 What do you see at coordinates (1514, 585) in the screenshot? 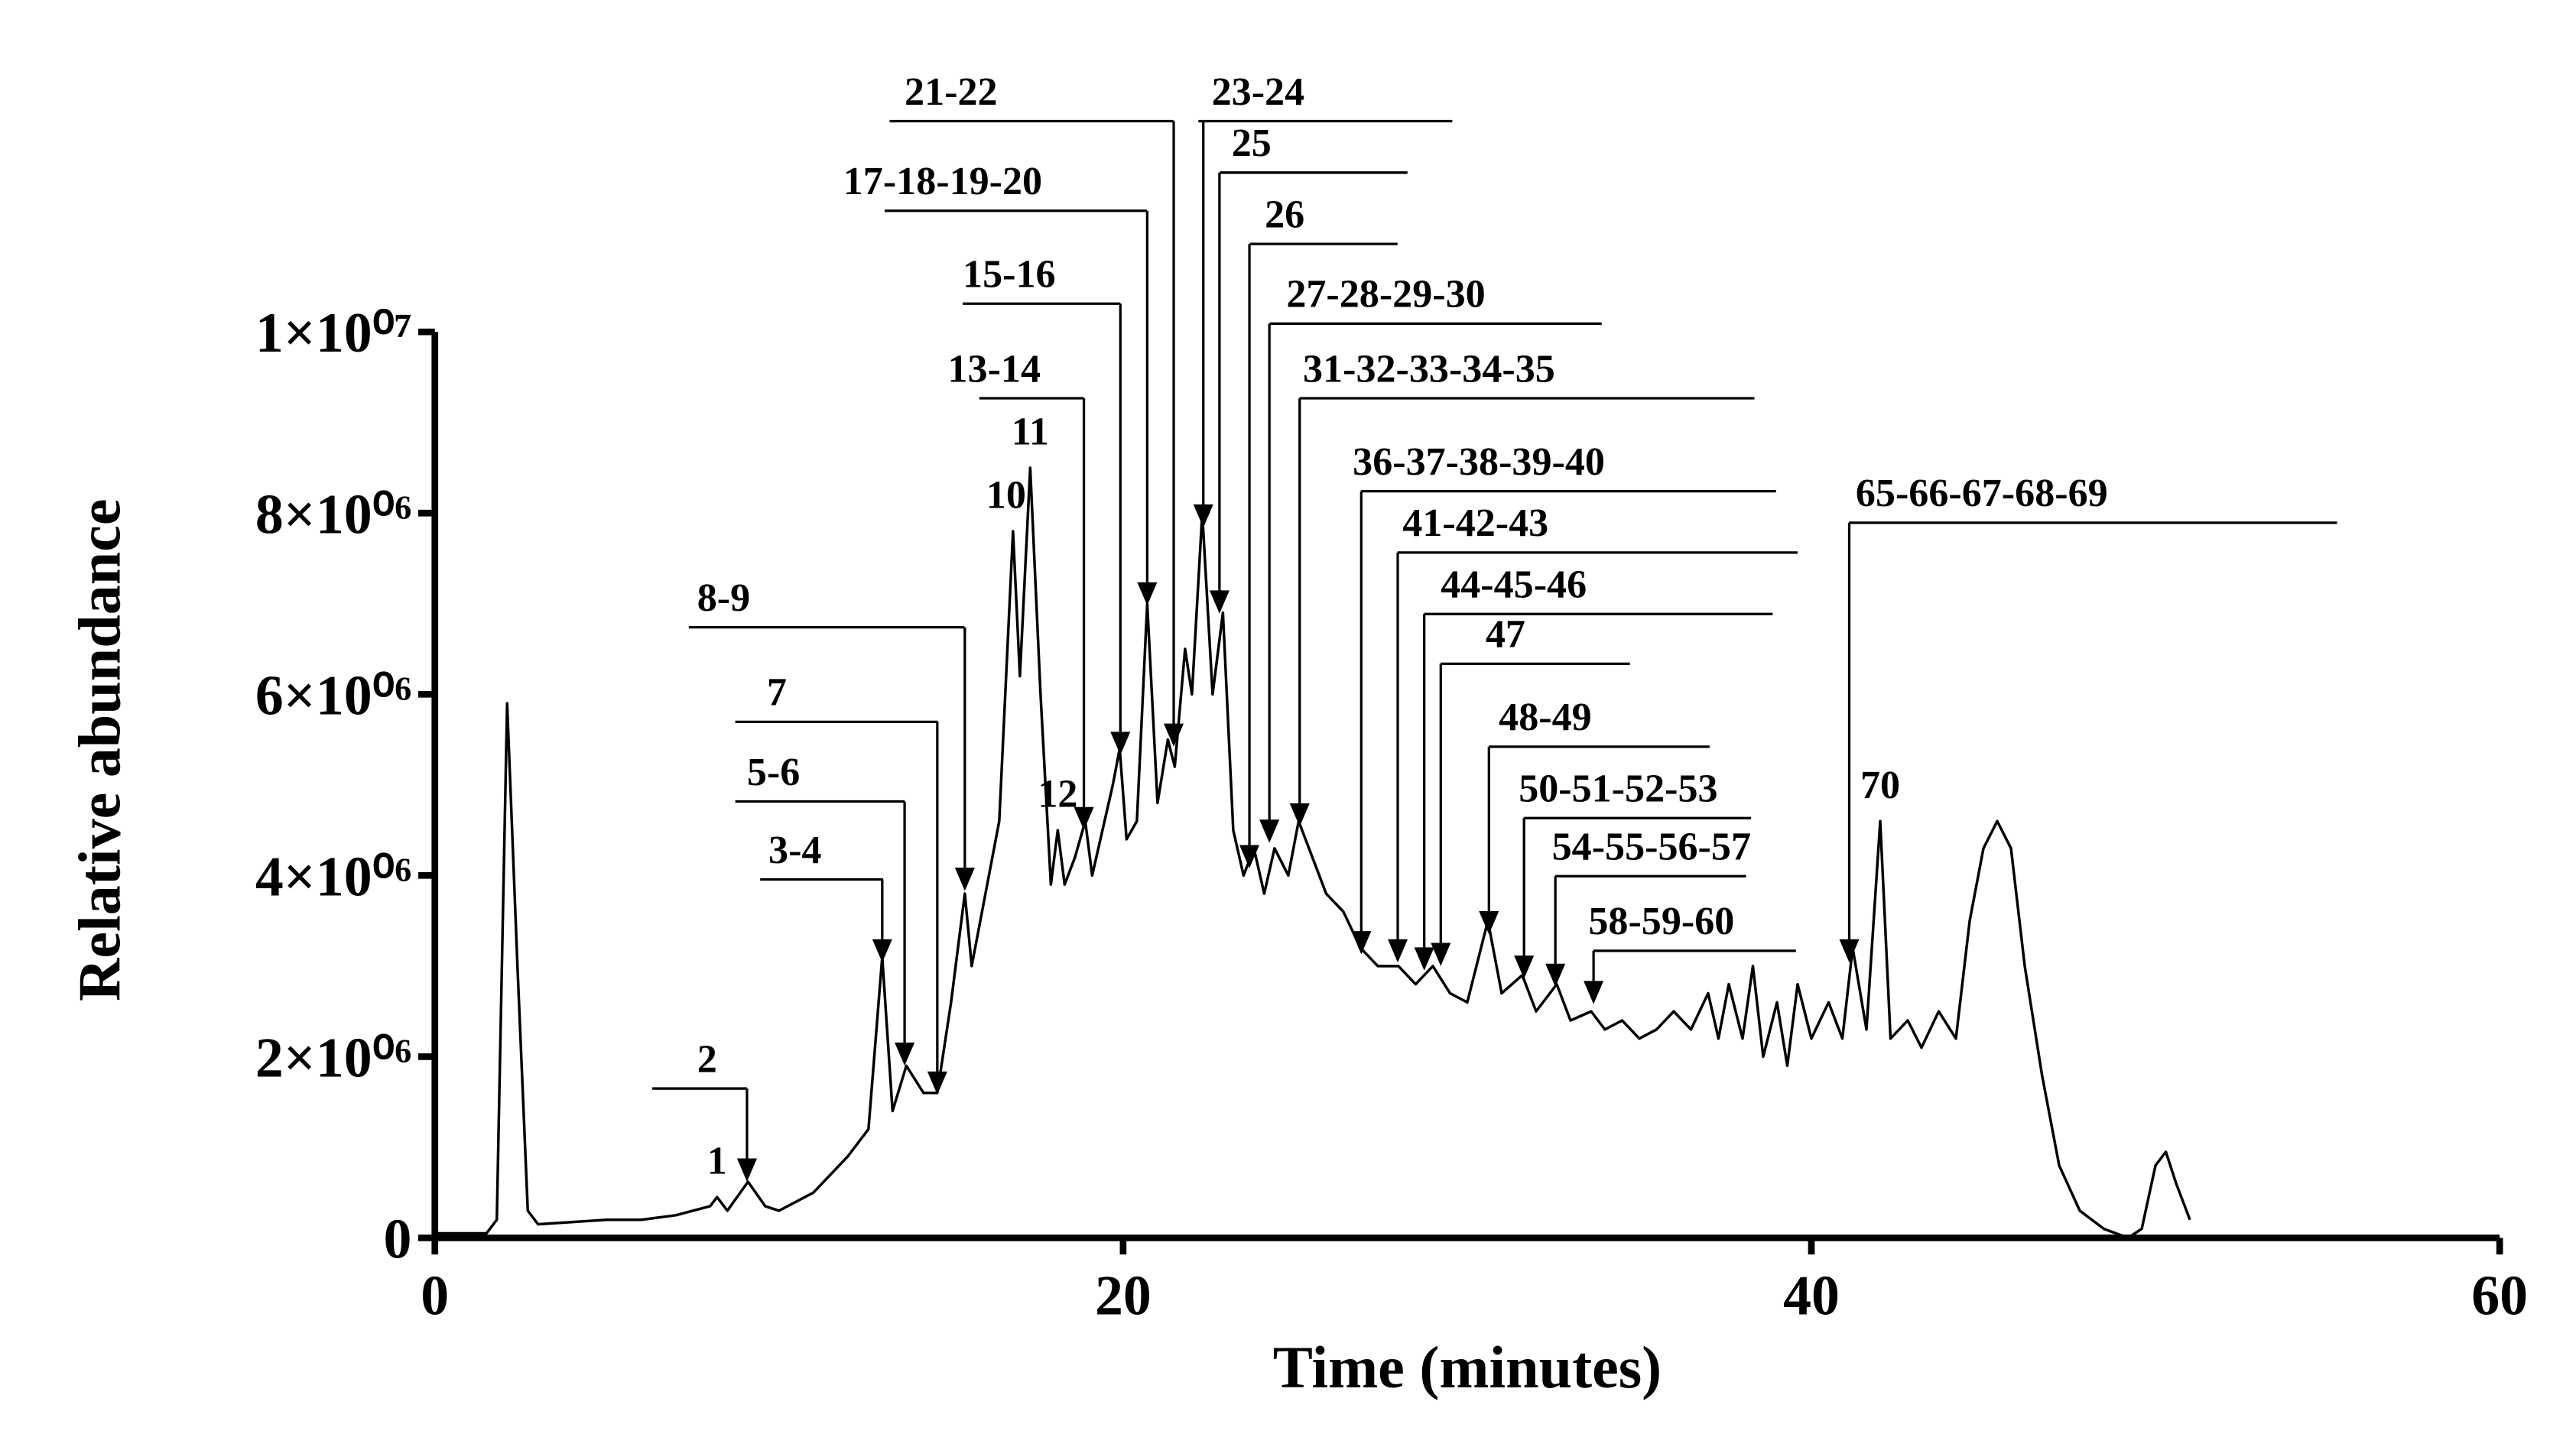
I see `peak-annotation: 44-45-46` at bounding box center [1514, 585].